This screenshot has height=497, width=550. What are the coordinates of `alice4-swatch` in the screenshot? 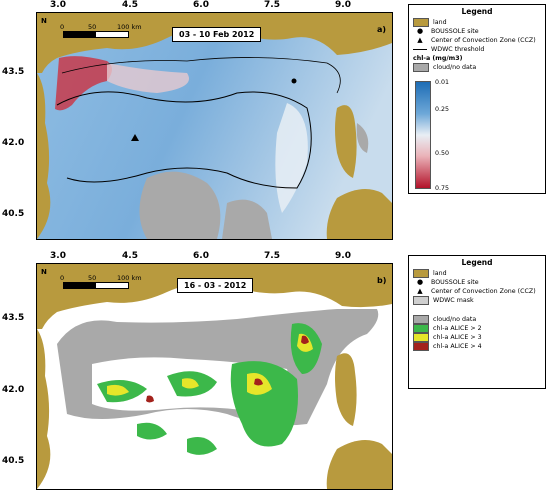 It's located at (421, 346).